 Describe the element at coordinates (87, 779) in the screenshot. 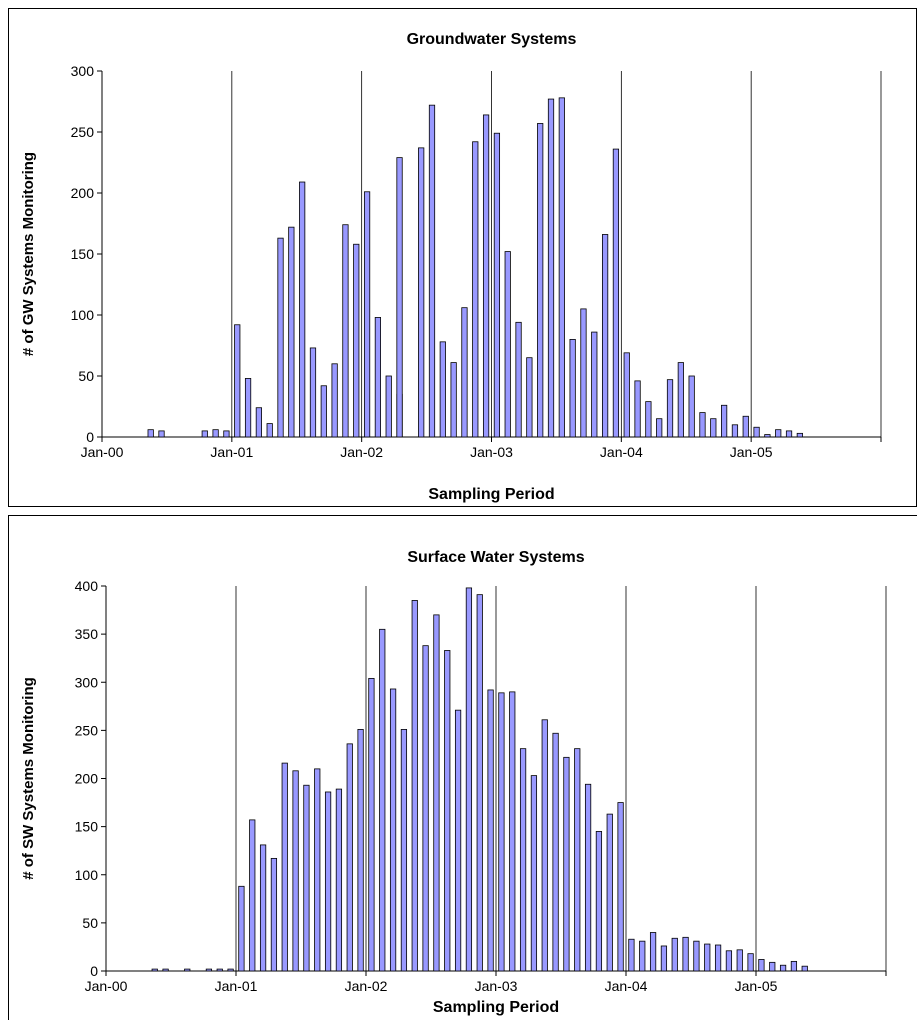

I see `chart-1-y-tick-label: 200` at that location.